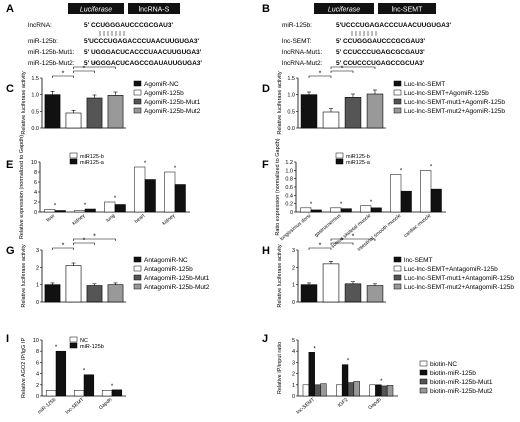  Describe the element at coordinates (280, 103) in the screenshot. I see `y-axis-label-d: Relative luciferase activity` at that location.